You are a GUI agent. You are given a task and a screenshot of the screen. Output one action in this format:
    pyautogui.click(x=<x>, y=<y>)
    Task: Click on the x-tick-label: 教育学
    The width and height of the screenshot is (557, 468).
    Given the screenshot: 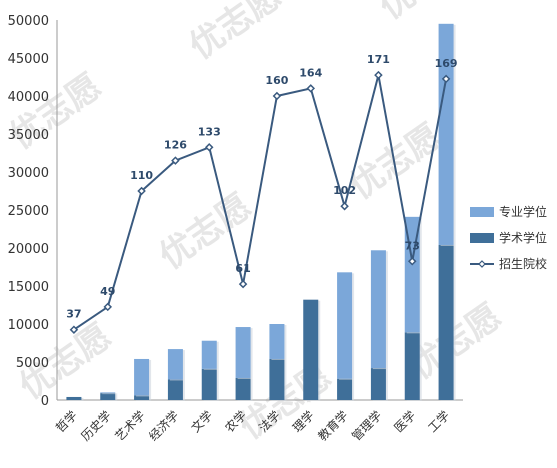 What is the action you would take?
    pyautogui.click(x=333, y=426)
    